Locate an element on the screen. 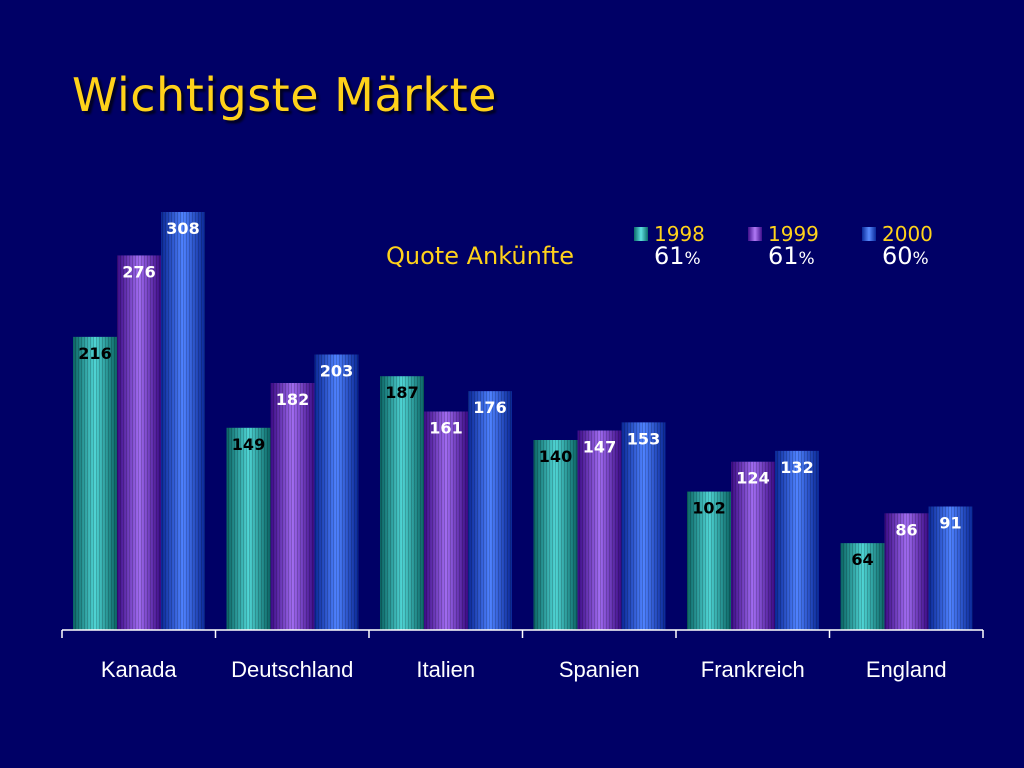  chart-legend: 1998 1999 2000 is located at coordinates (805, 234).